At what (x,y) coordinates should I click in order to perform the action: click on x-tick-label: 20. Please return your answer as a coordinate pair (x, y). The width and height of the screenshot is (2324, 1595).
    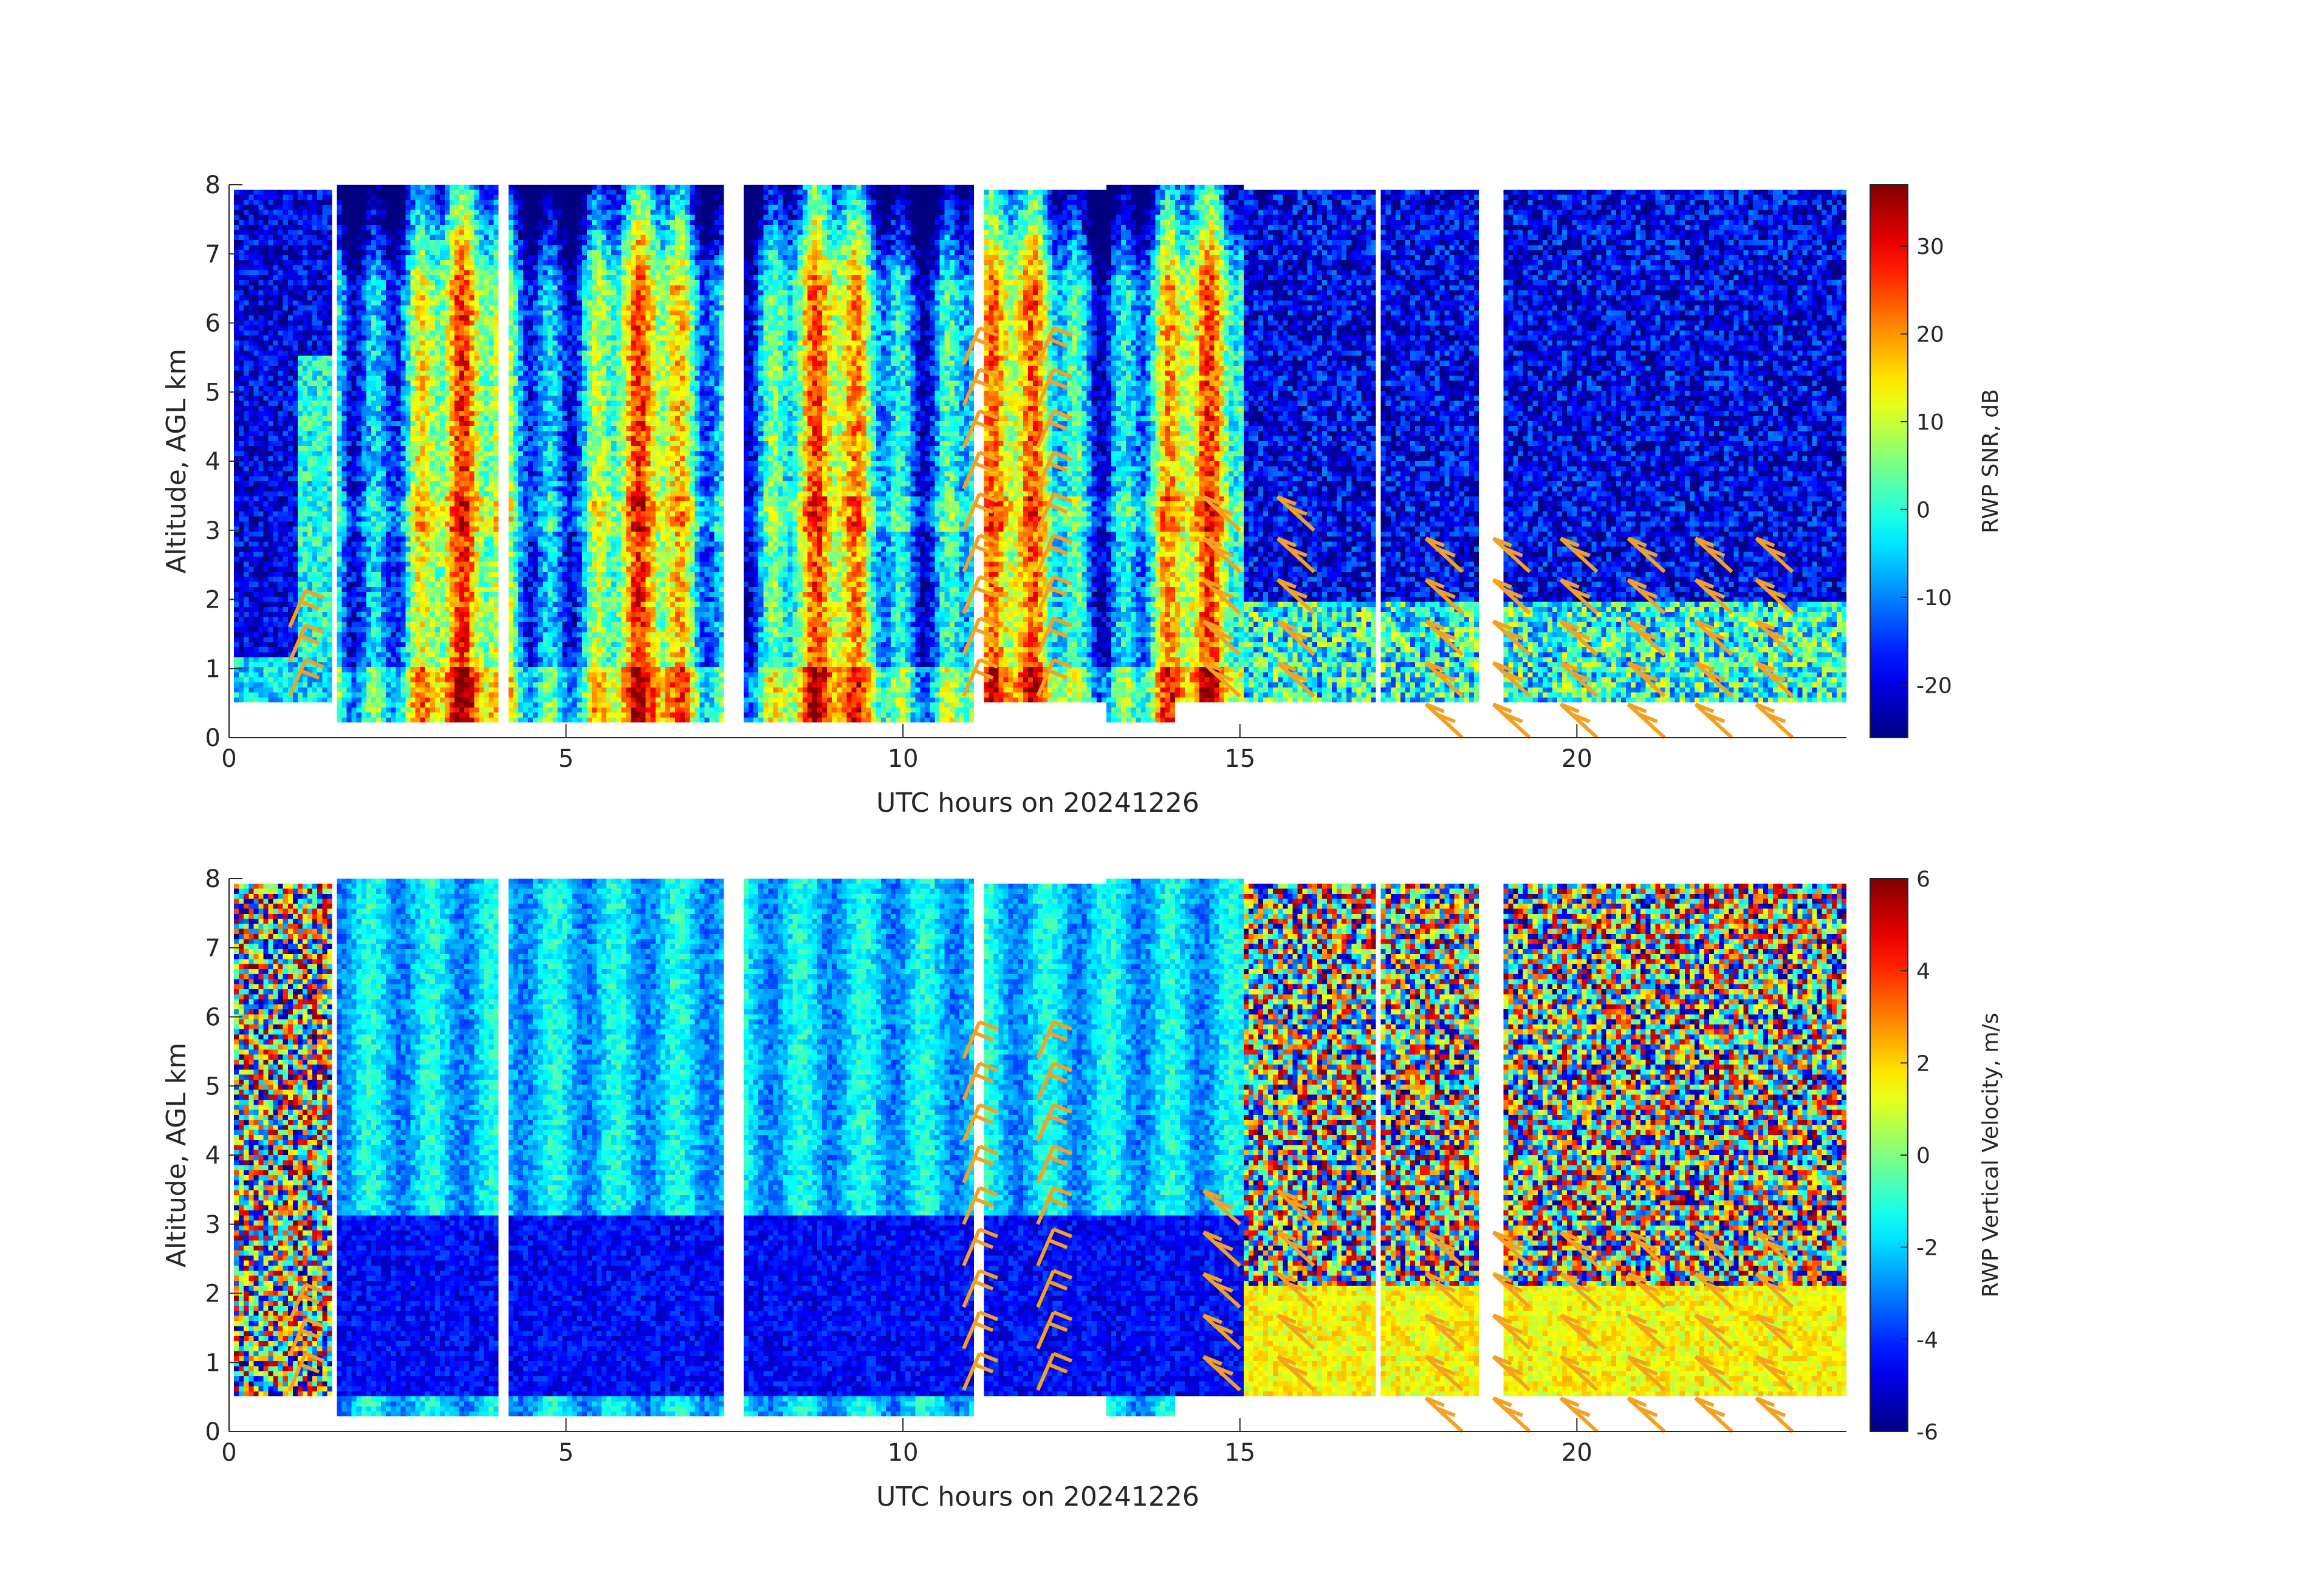
    Looking at the image, I should click on (1576, 759).